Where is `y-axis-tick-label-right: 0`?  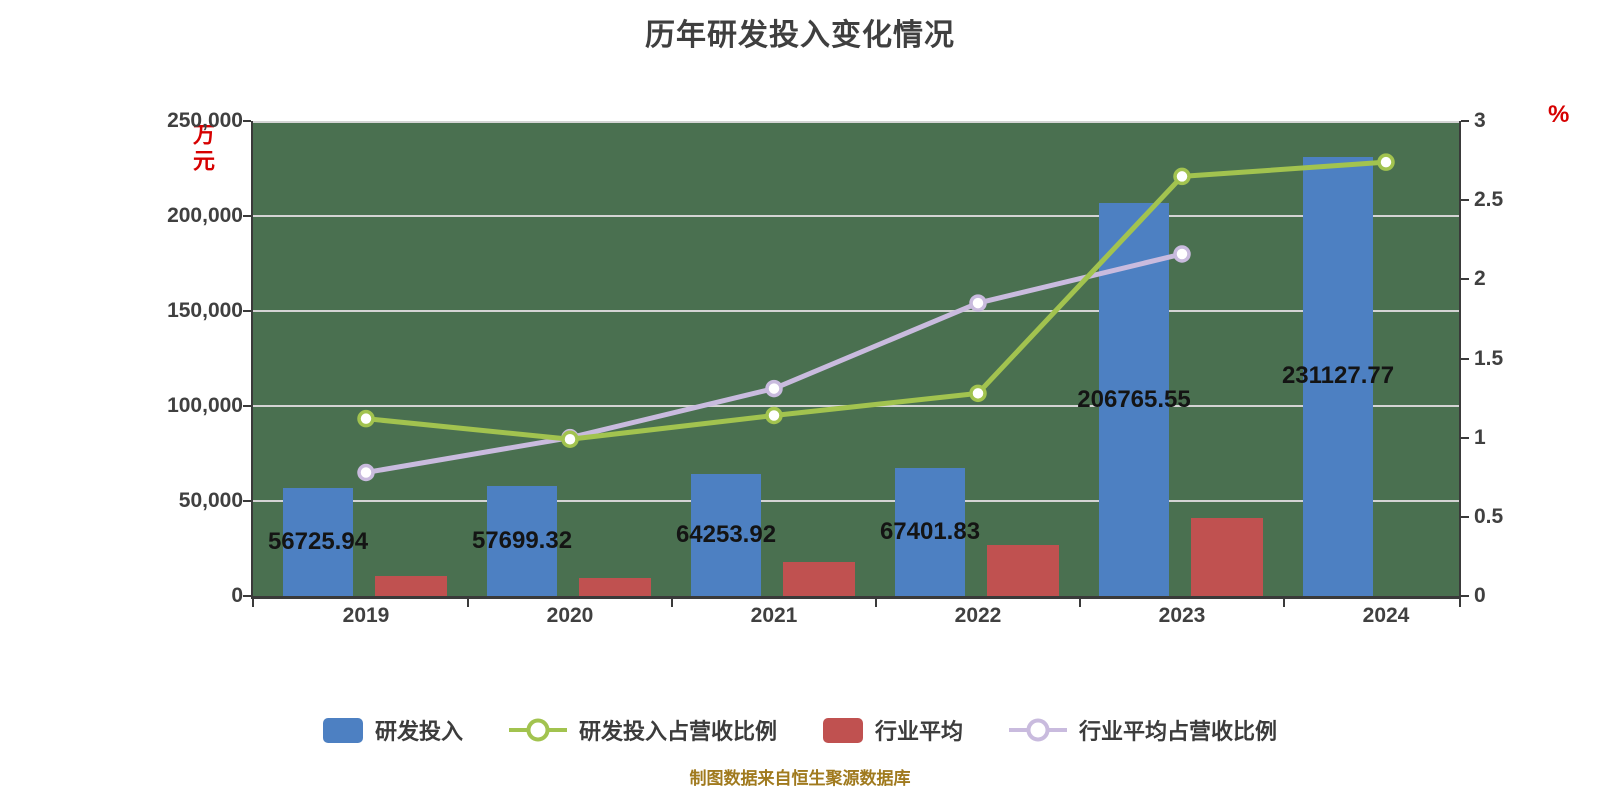 y-axis-tick-label-right: 0 is located at coordinates (1480, 595).